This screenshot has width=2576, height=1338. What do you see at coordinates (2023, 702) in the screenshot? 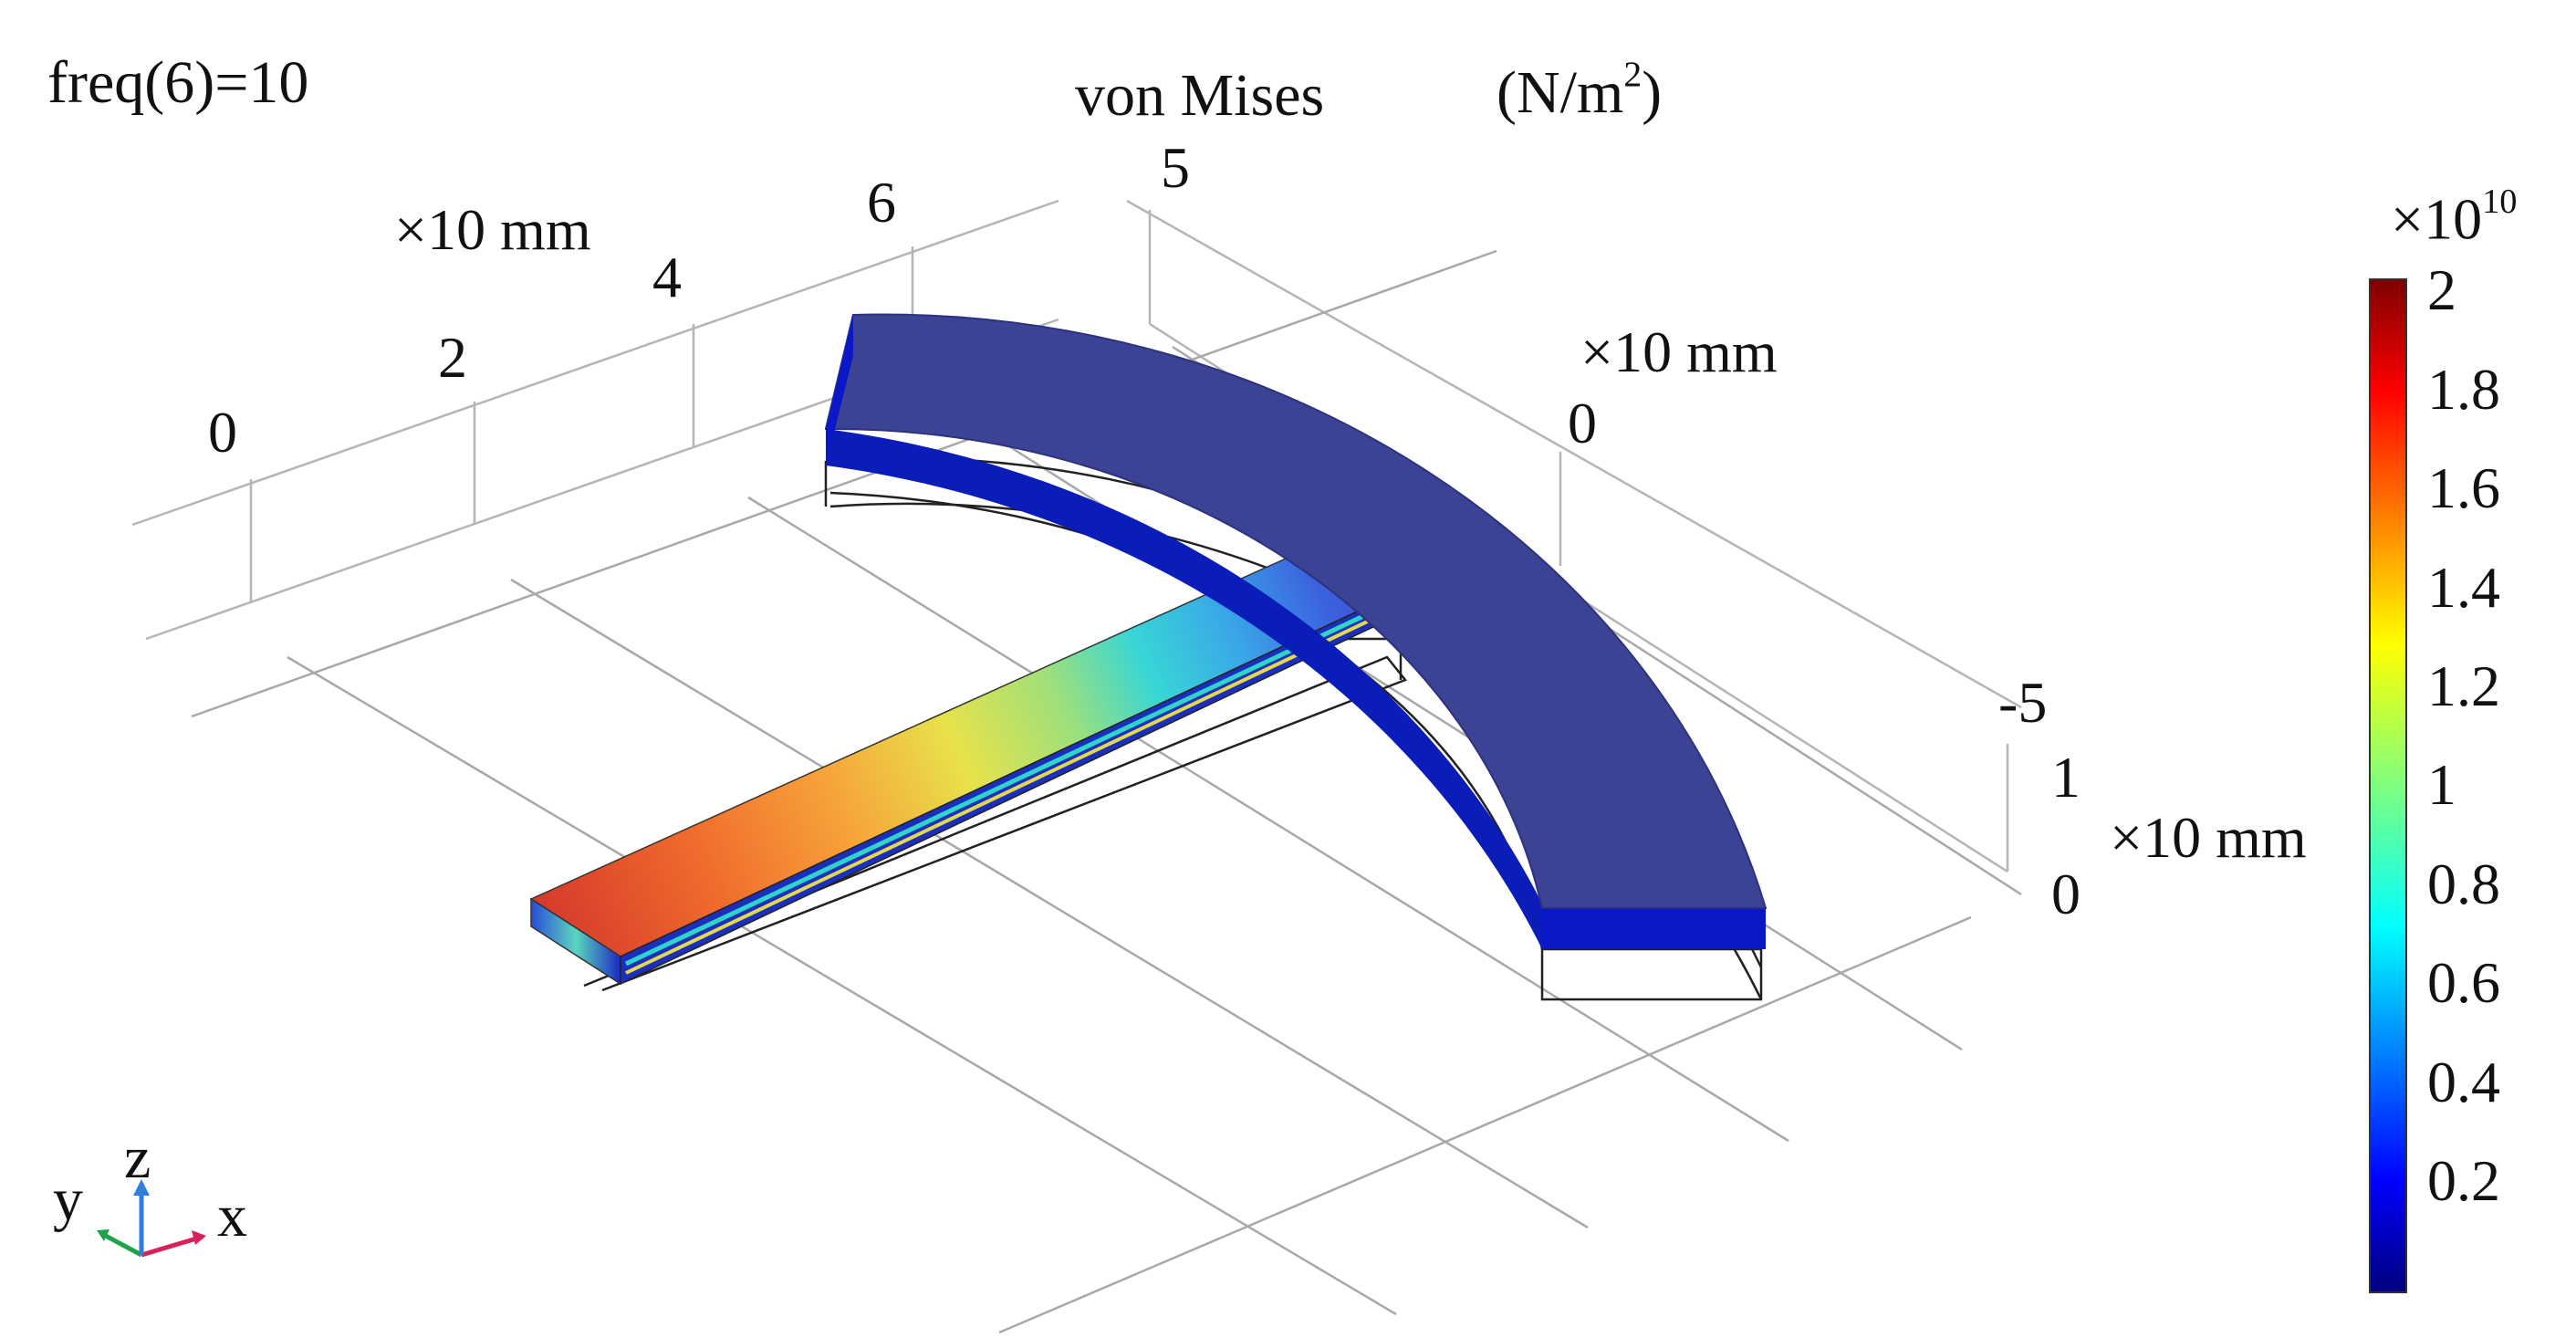
I see `y-axis-tick: -5` at bounding box center [2023, 702].